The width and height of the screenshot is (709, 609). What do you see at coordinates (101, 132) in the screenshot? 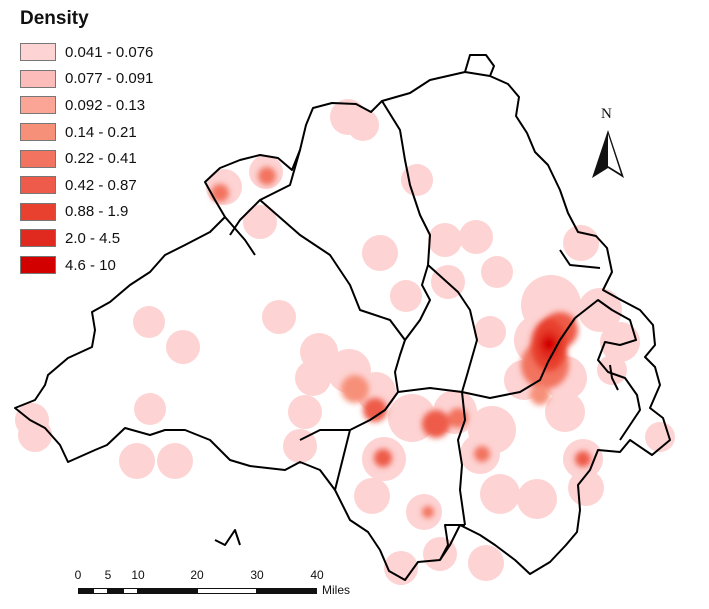
I see `legend-label: 0.14 - 0.21` at bounding box center [101, 132].